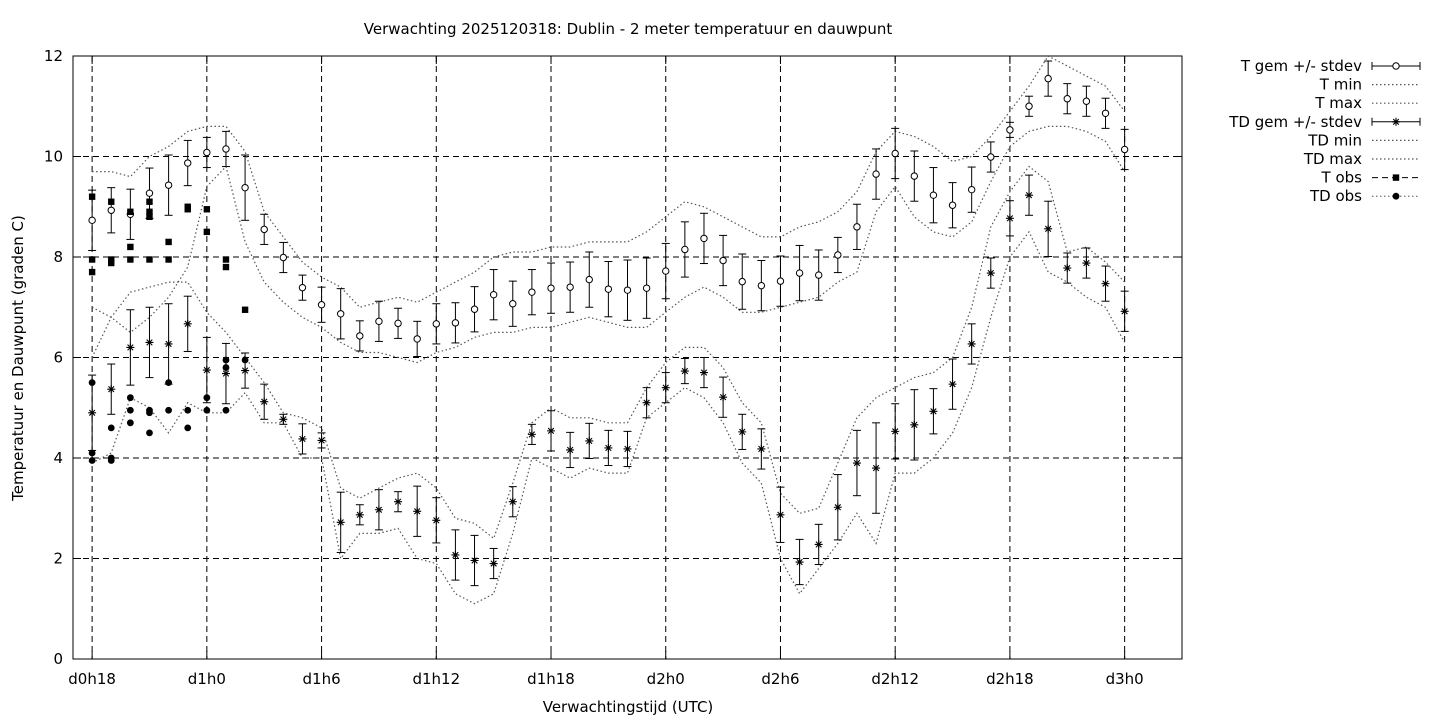  Describe the element at coordinates (207, 679) in the screenshot. I see `x-tick-label: d1h0` at that location.